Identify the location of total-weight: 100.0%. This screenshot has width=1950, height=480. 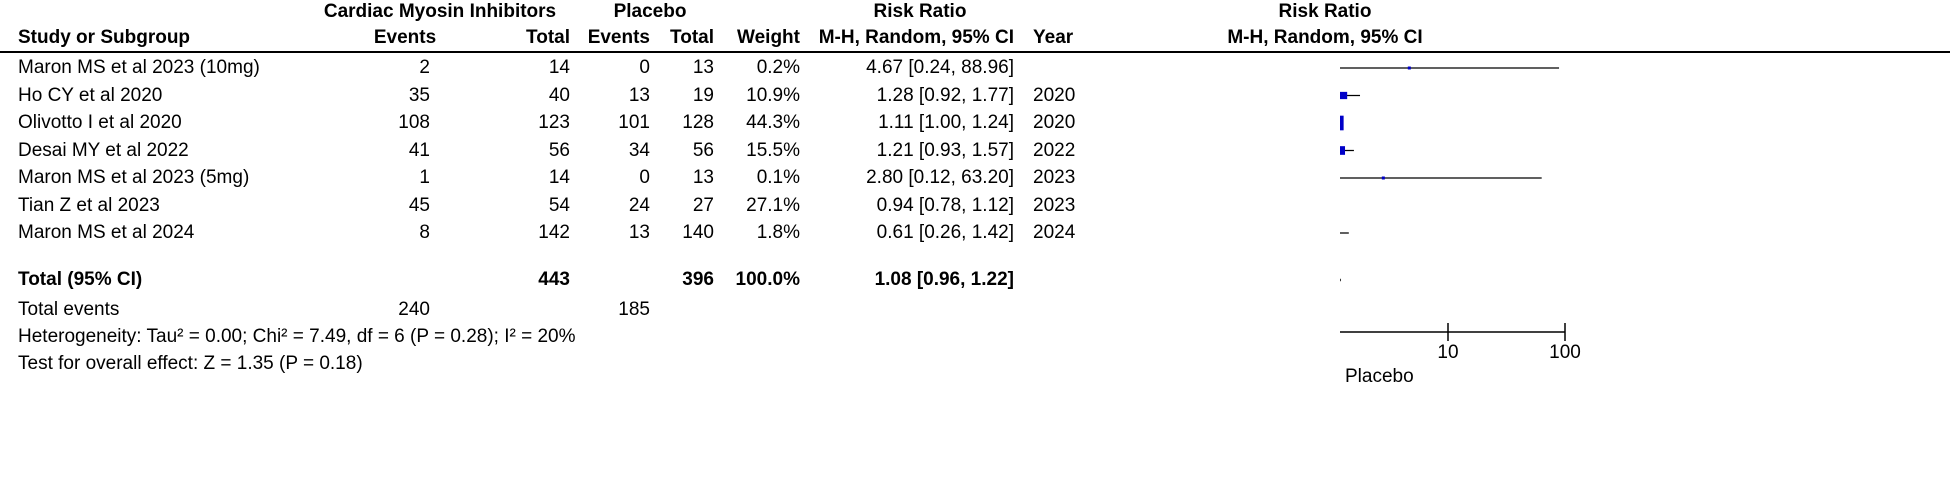
(767, 279).